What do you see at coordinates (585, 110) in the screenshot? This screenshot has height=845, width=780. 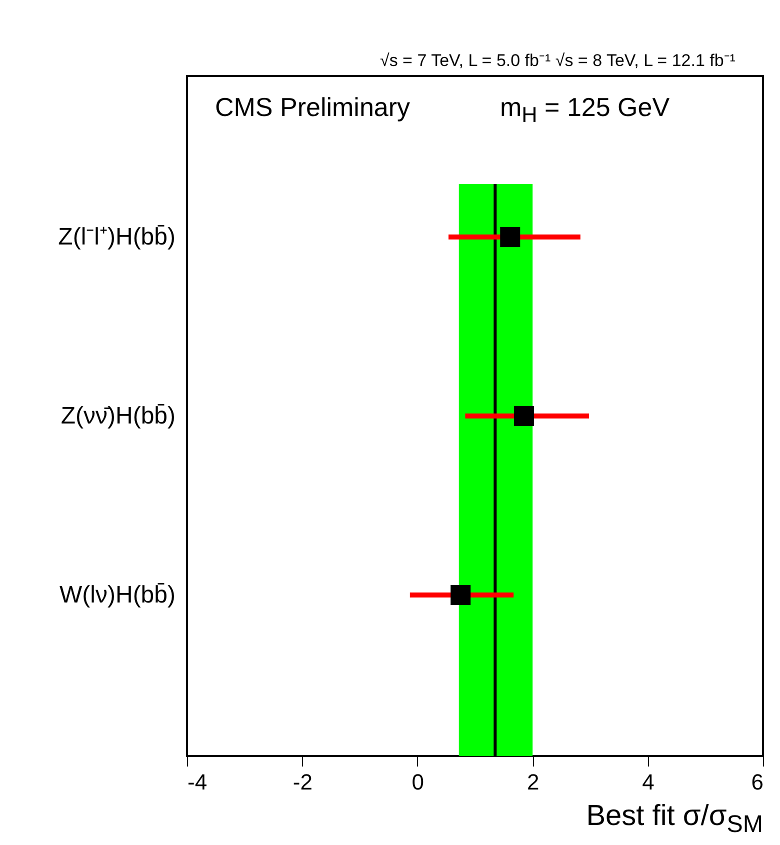 I see `text: m$_{H}$ = 125 GeV` at bounding box center [585, 110].